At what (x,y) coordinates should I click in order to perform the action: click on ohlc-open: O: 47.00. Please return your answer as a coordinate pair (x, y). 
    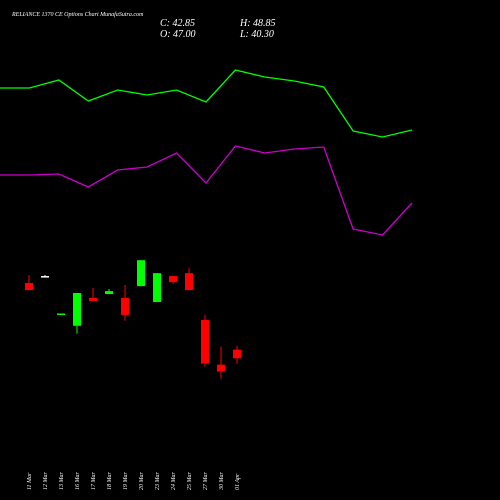
    Looking at the image, I should click on (178, 34).